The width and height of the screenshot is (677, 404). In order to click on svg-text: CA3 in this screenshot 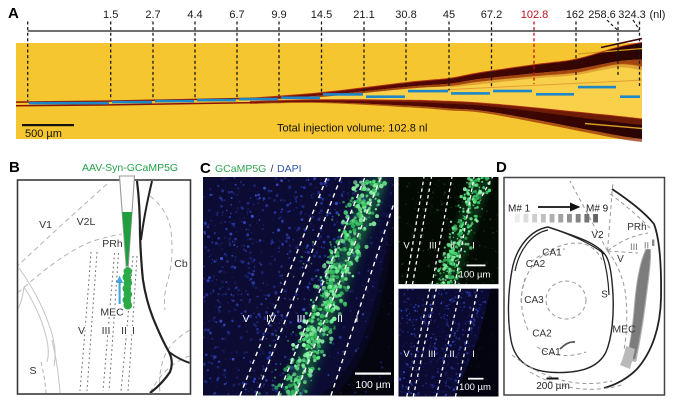, I will do `click(534, 300)`.